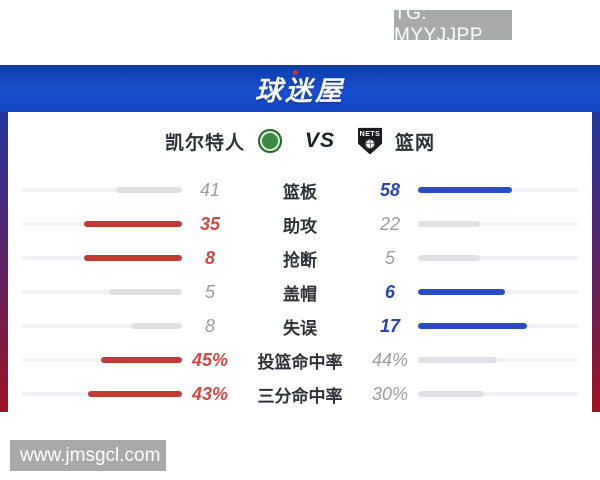 This screenshot has width=600, height=480. I want to click on watermark-badge: www.jmsgcl.com, so click(88, 455).